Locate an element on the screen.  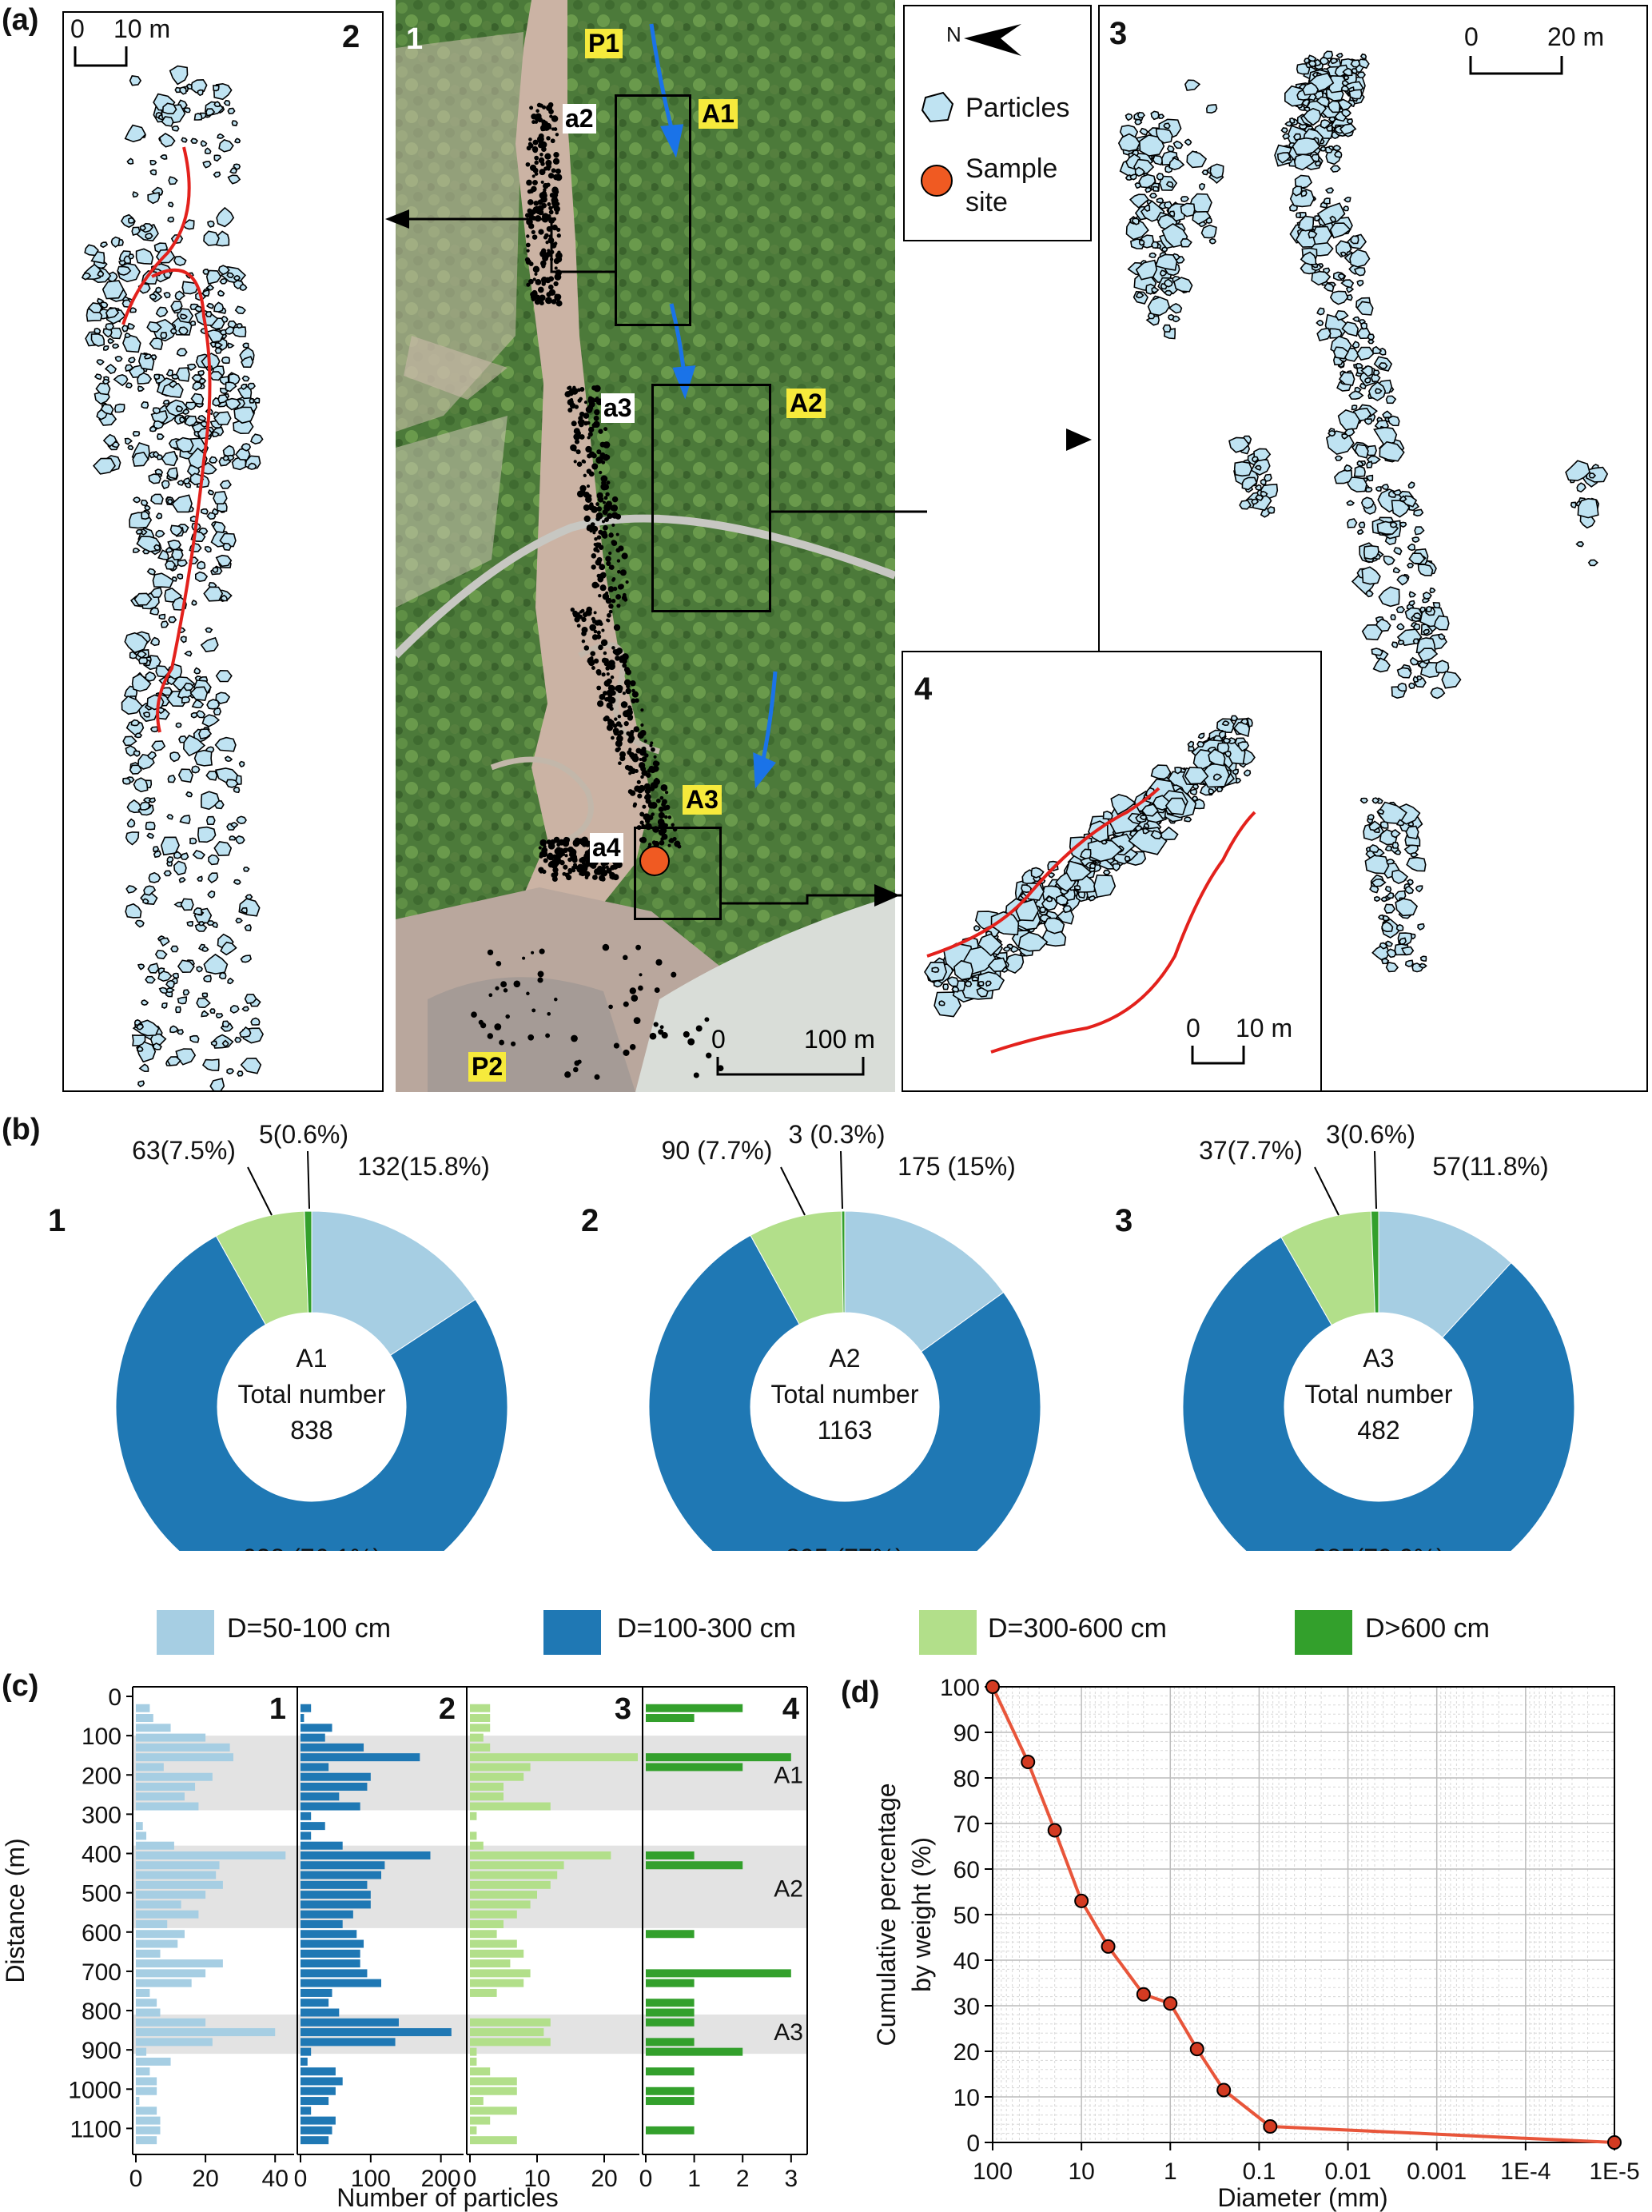
x-tick-label: 0 is located at coordinates (301, 2179).